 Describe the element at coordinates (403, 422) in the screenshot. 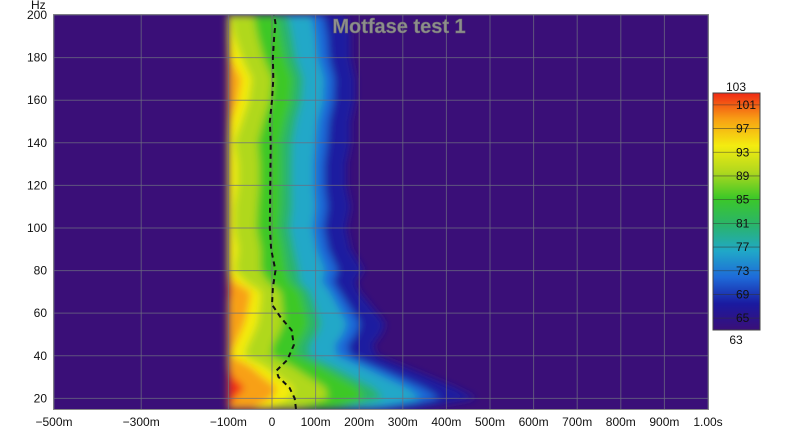

I see `x-tick-label: 300m` at that location.